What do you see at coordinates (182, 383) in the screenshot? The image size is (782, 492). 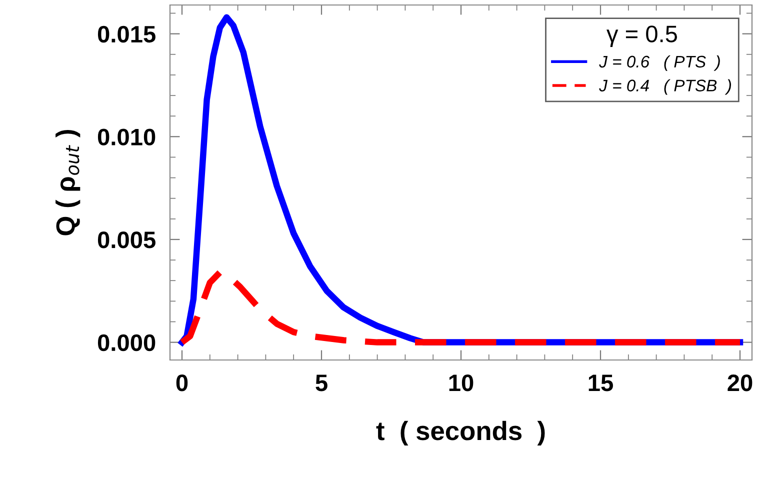 I see `x-tick-label: 0` at bounding box center [182, 383].